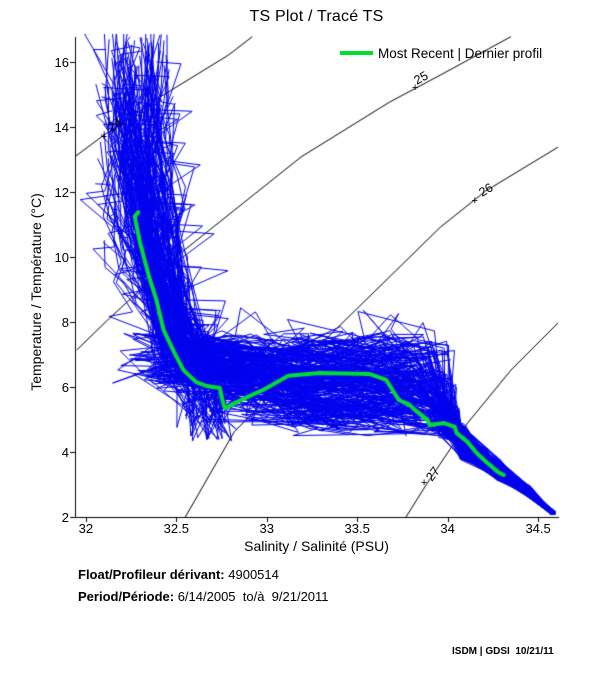 The height and width of the screenshot is (675, 611). Describe the element at coordinates (266, 528) in the screenshot. I see `x-tick-label: 33` at that location.